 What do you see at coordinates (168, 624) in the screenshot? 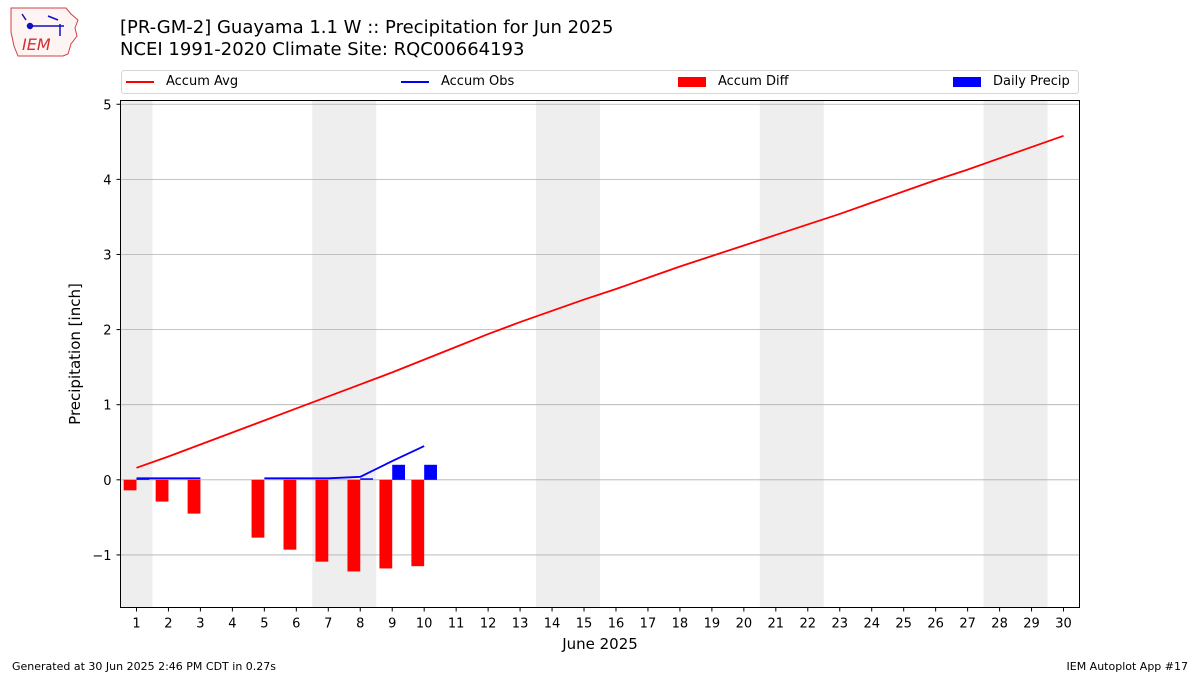
I see `x-tick-label-2: 2` at bounding box center [168, 624].